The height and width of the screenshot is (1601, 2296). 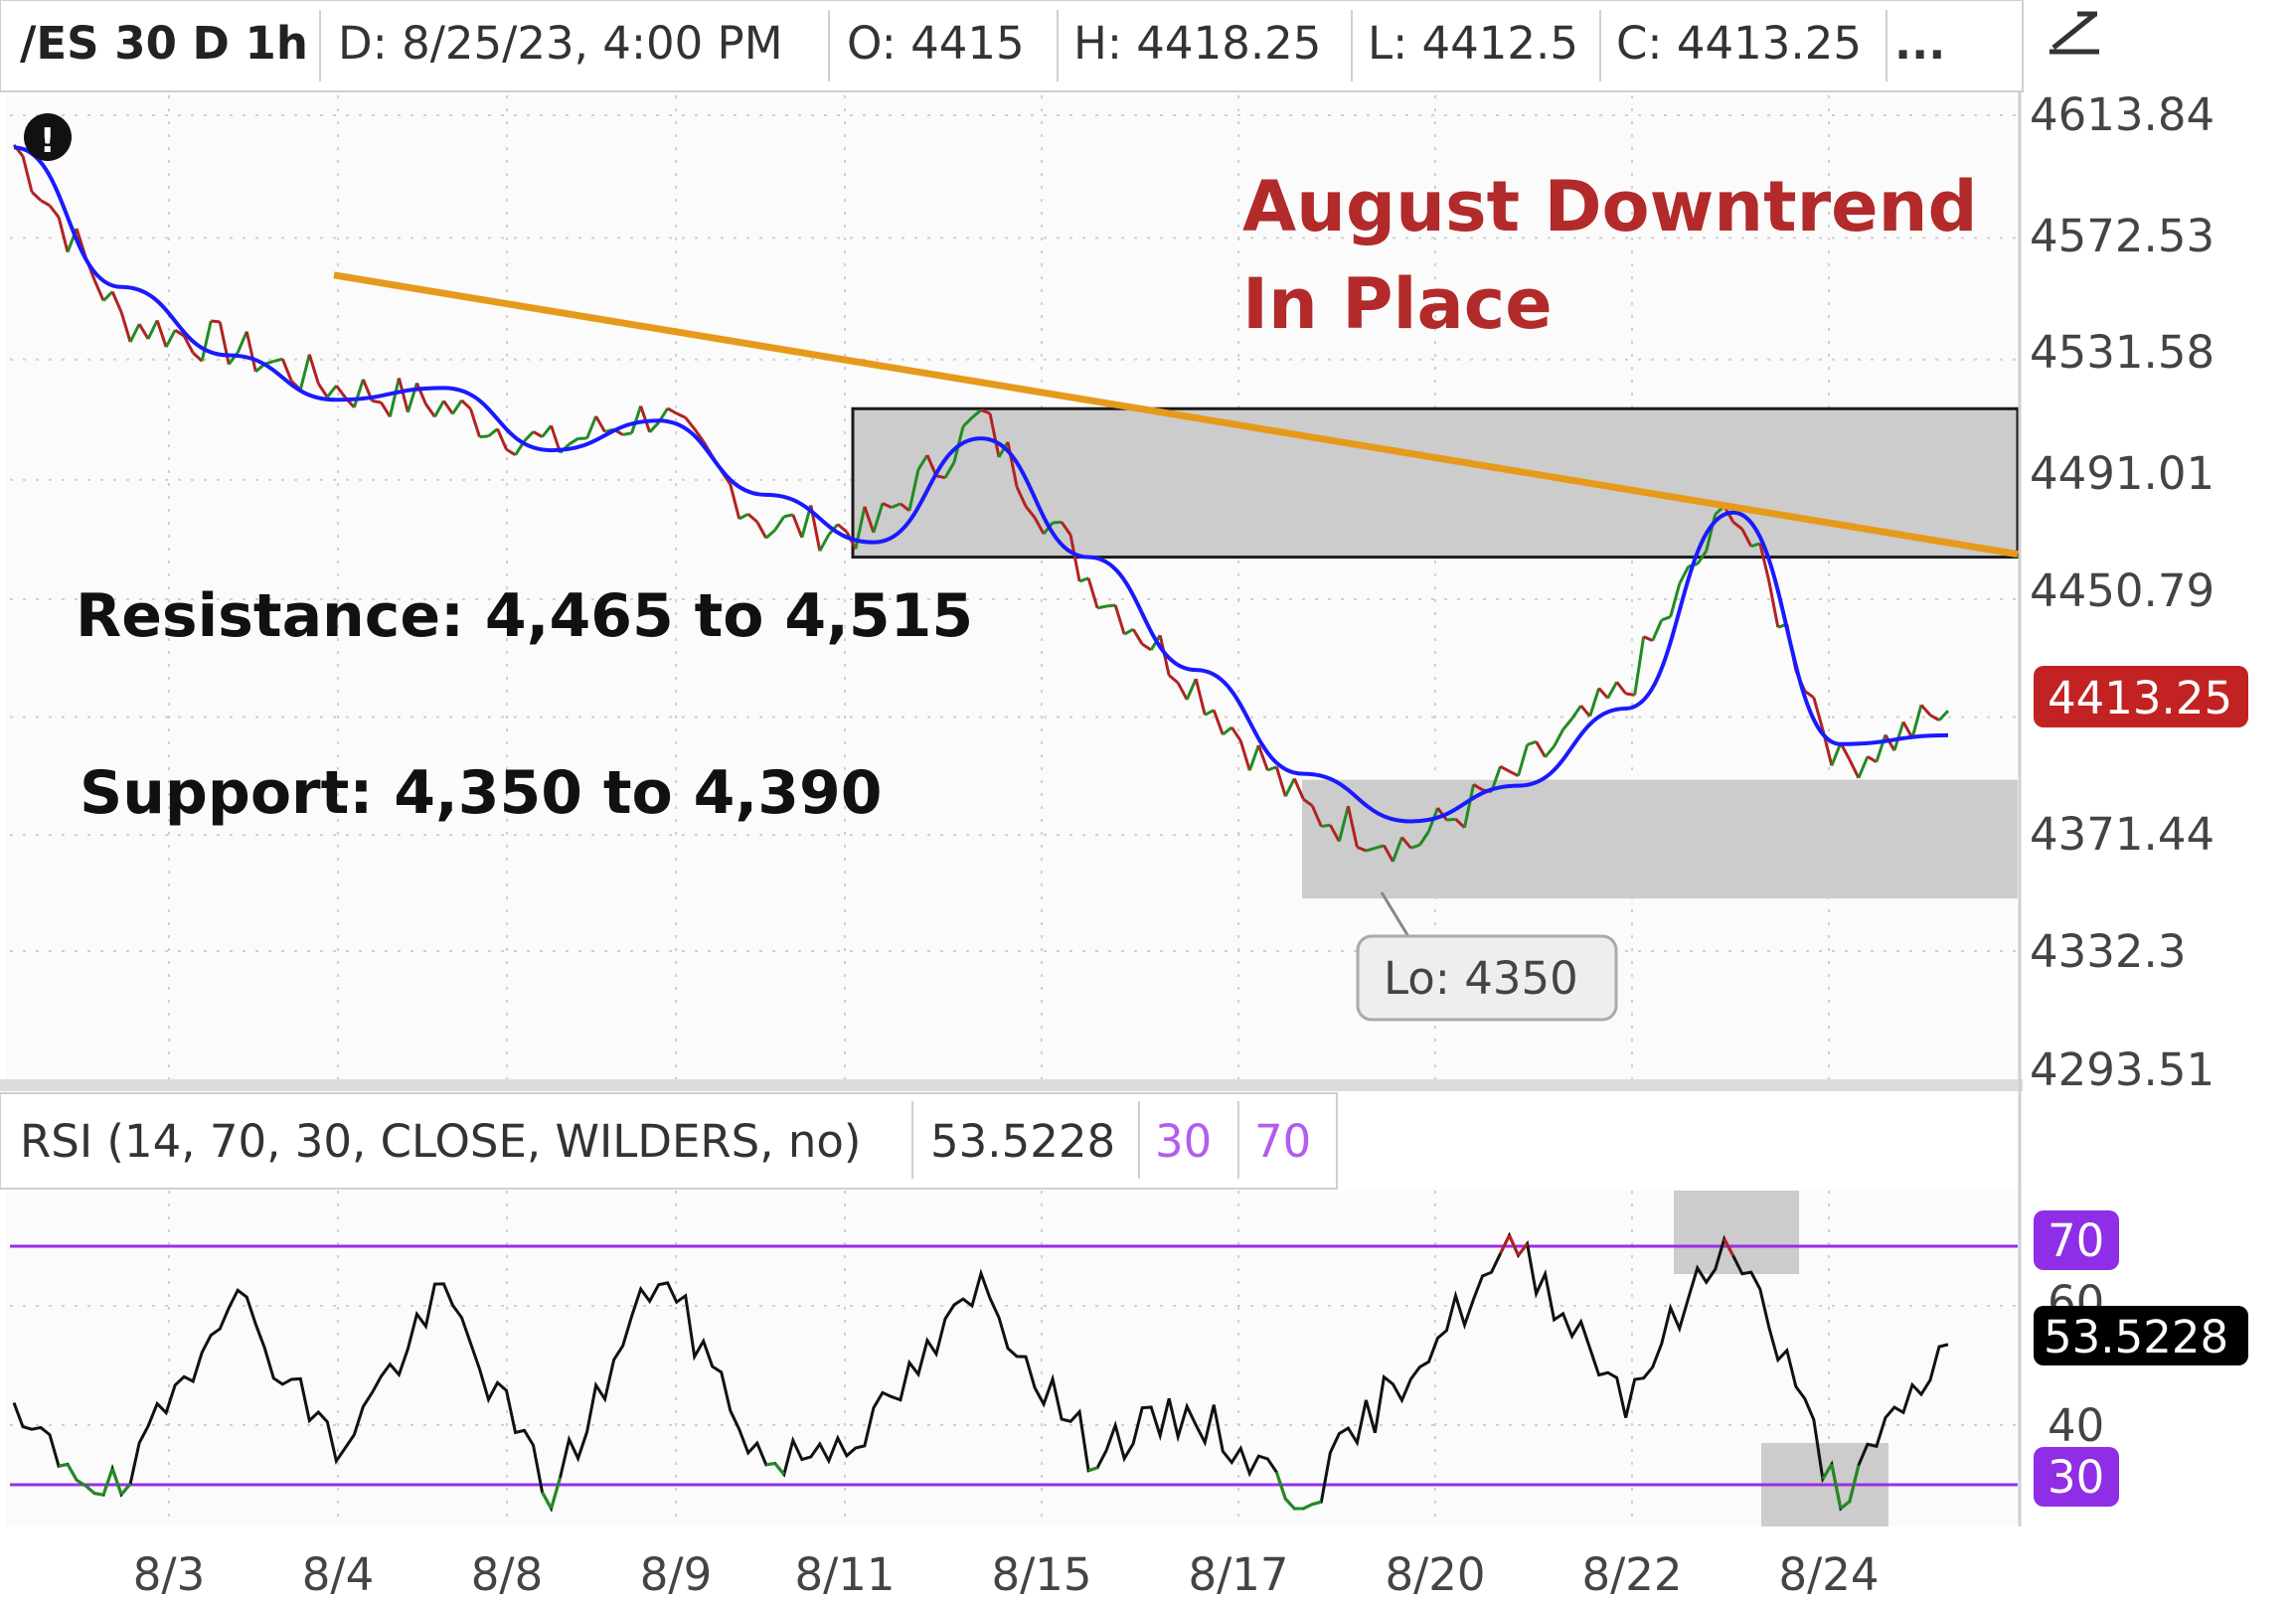 I want to click on header-open: O: 4415, so click(x=936, y=43).